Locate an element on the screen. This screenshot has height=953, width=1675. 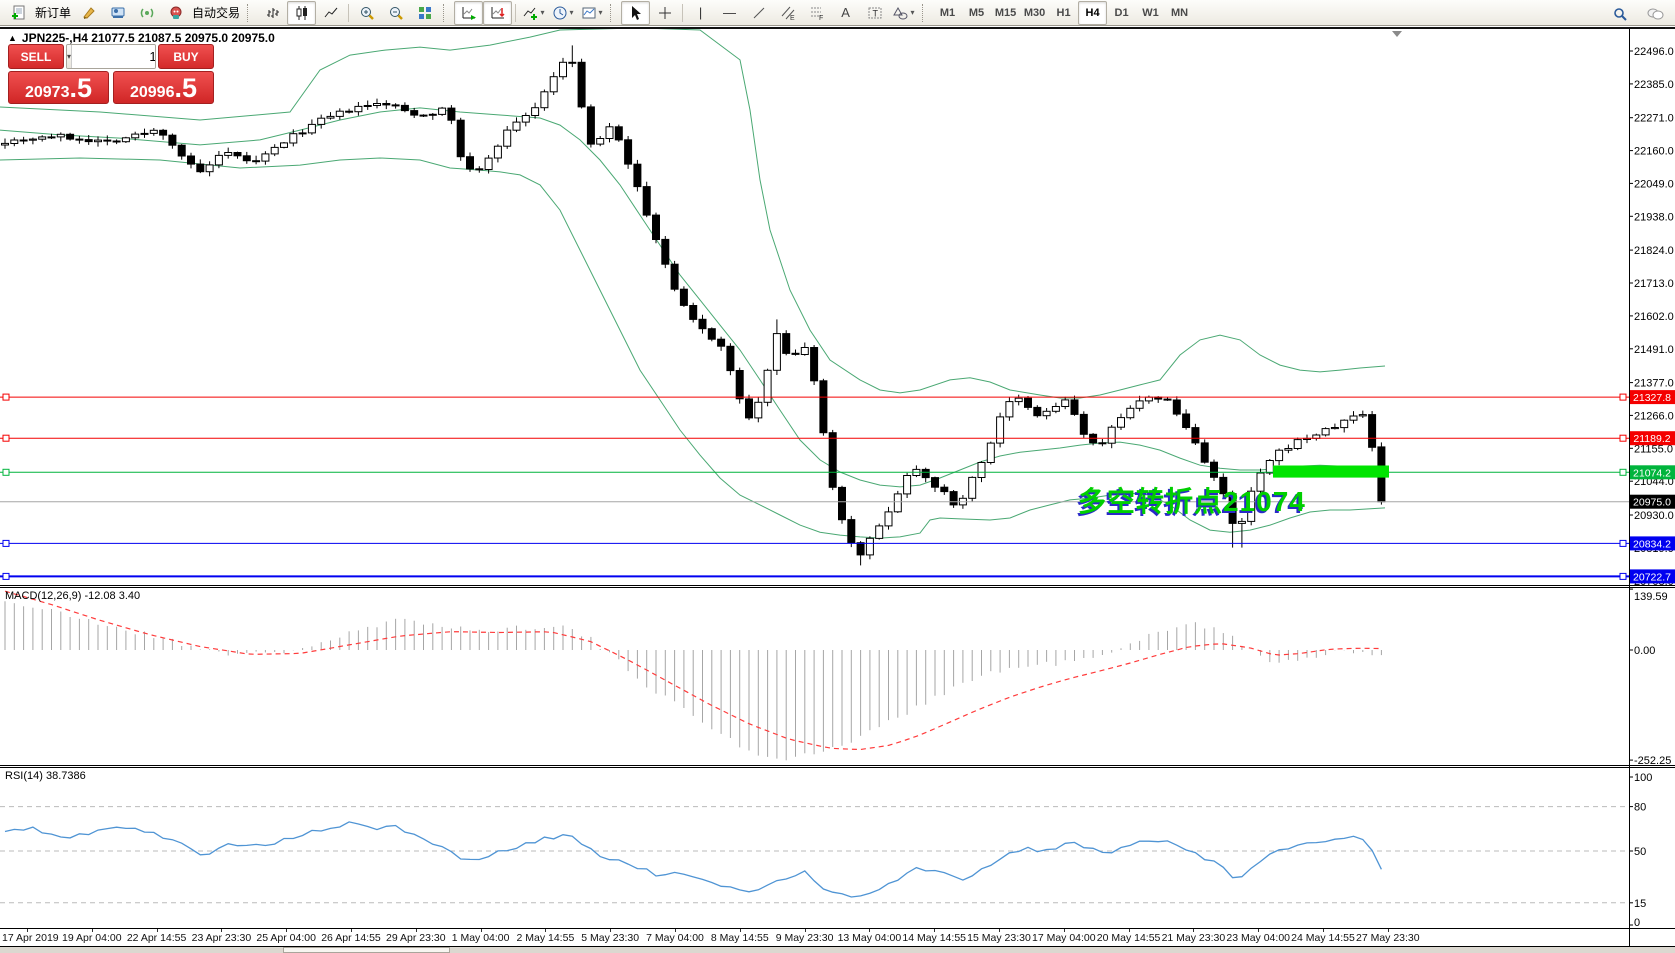
buy-price-main: 20996 is located at coordinates (152, 92).